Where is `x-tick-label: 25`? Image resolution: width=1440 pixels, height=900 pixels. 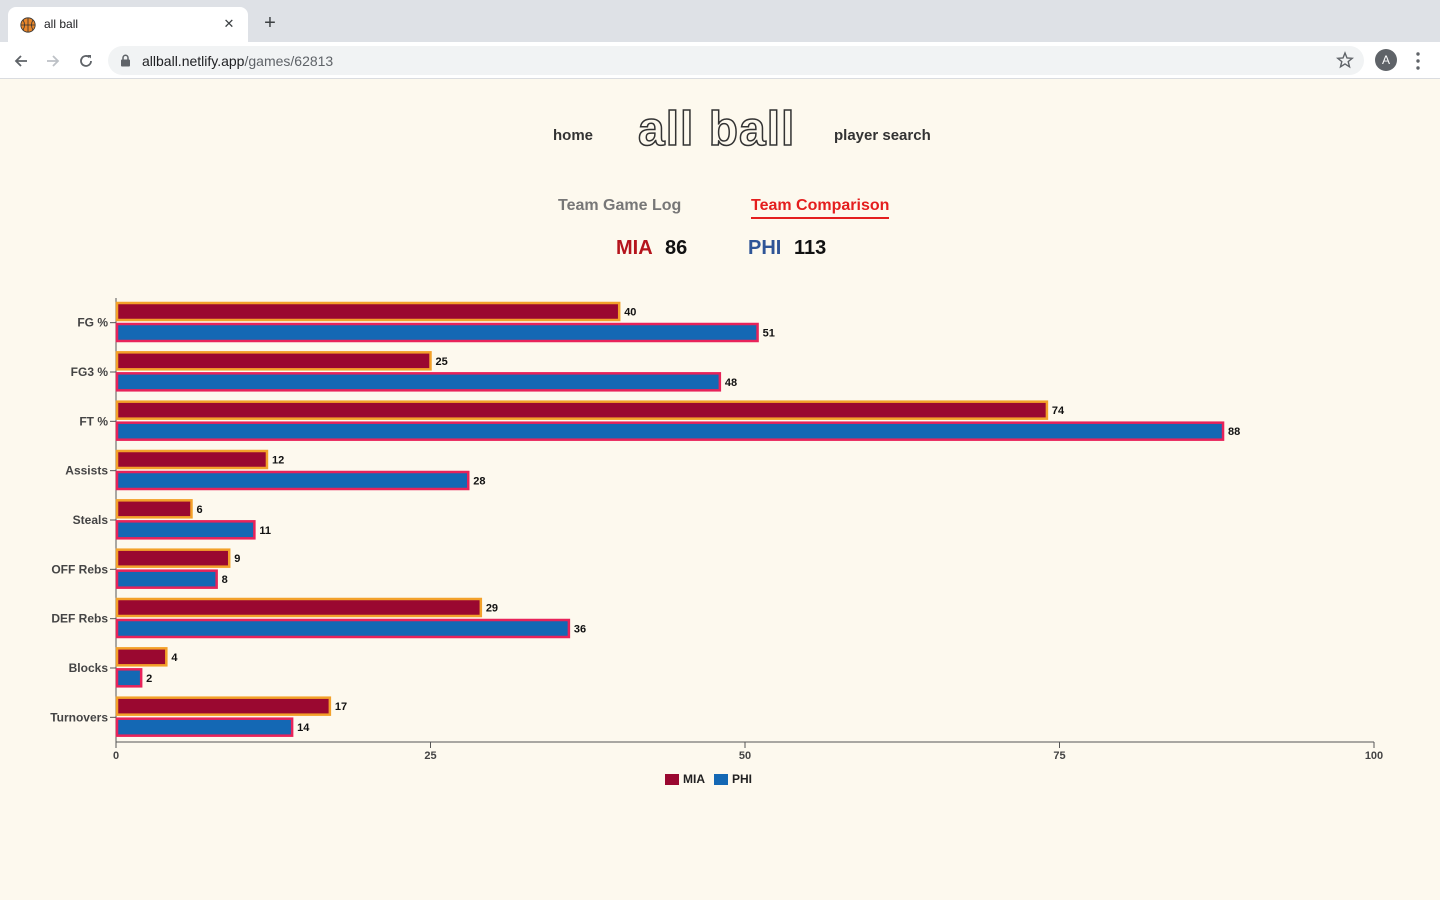
x-tick-label: 25 is located at coordinates (430, 756).